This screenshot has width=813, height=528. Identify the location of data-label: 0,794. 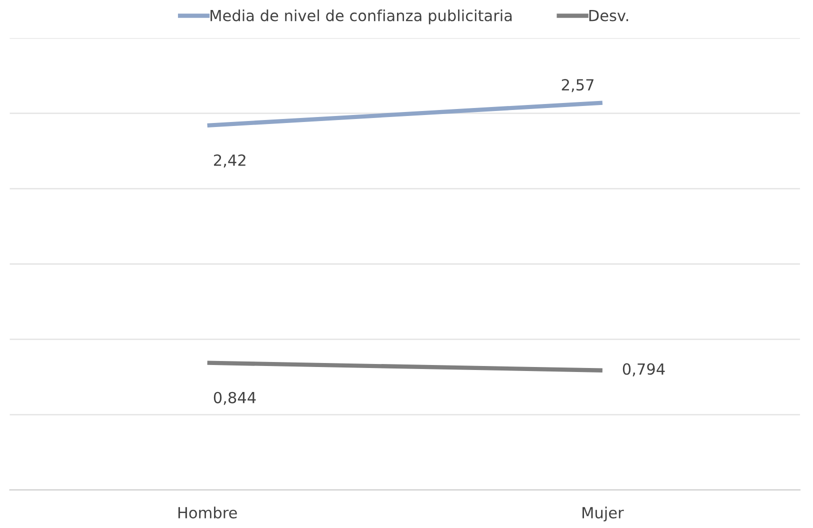
(643, 369).